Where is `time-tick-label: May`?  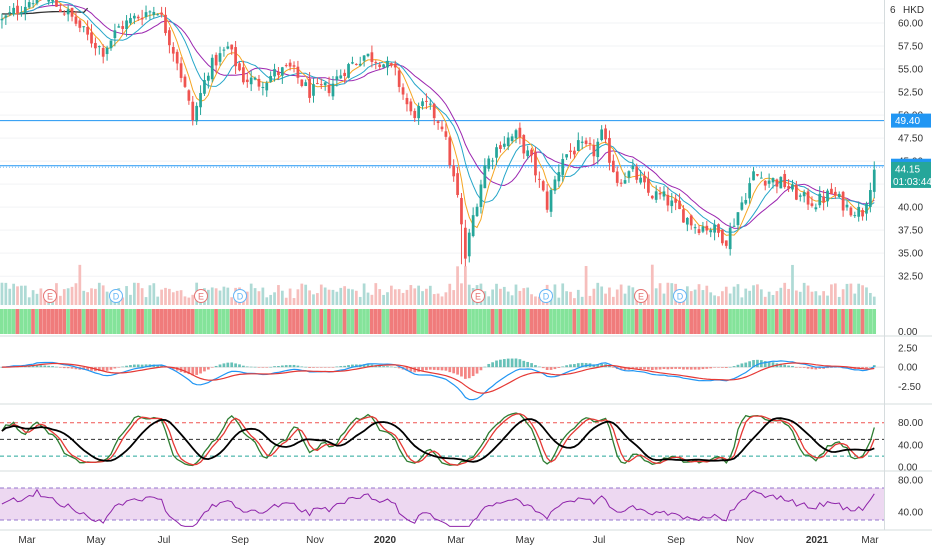 time-tick-label: May is located at coordinates (525, 540).